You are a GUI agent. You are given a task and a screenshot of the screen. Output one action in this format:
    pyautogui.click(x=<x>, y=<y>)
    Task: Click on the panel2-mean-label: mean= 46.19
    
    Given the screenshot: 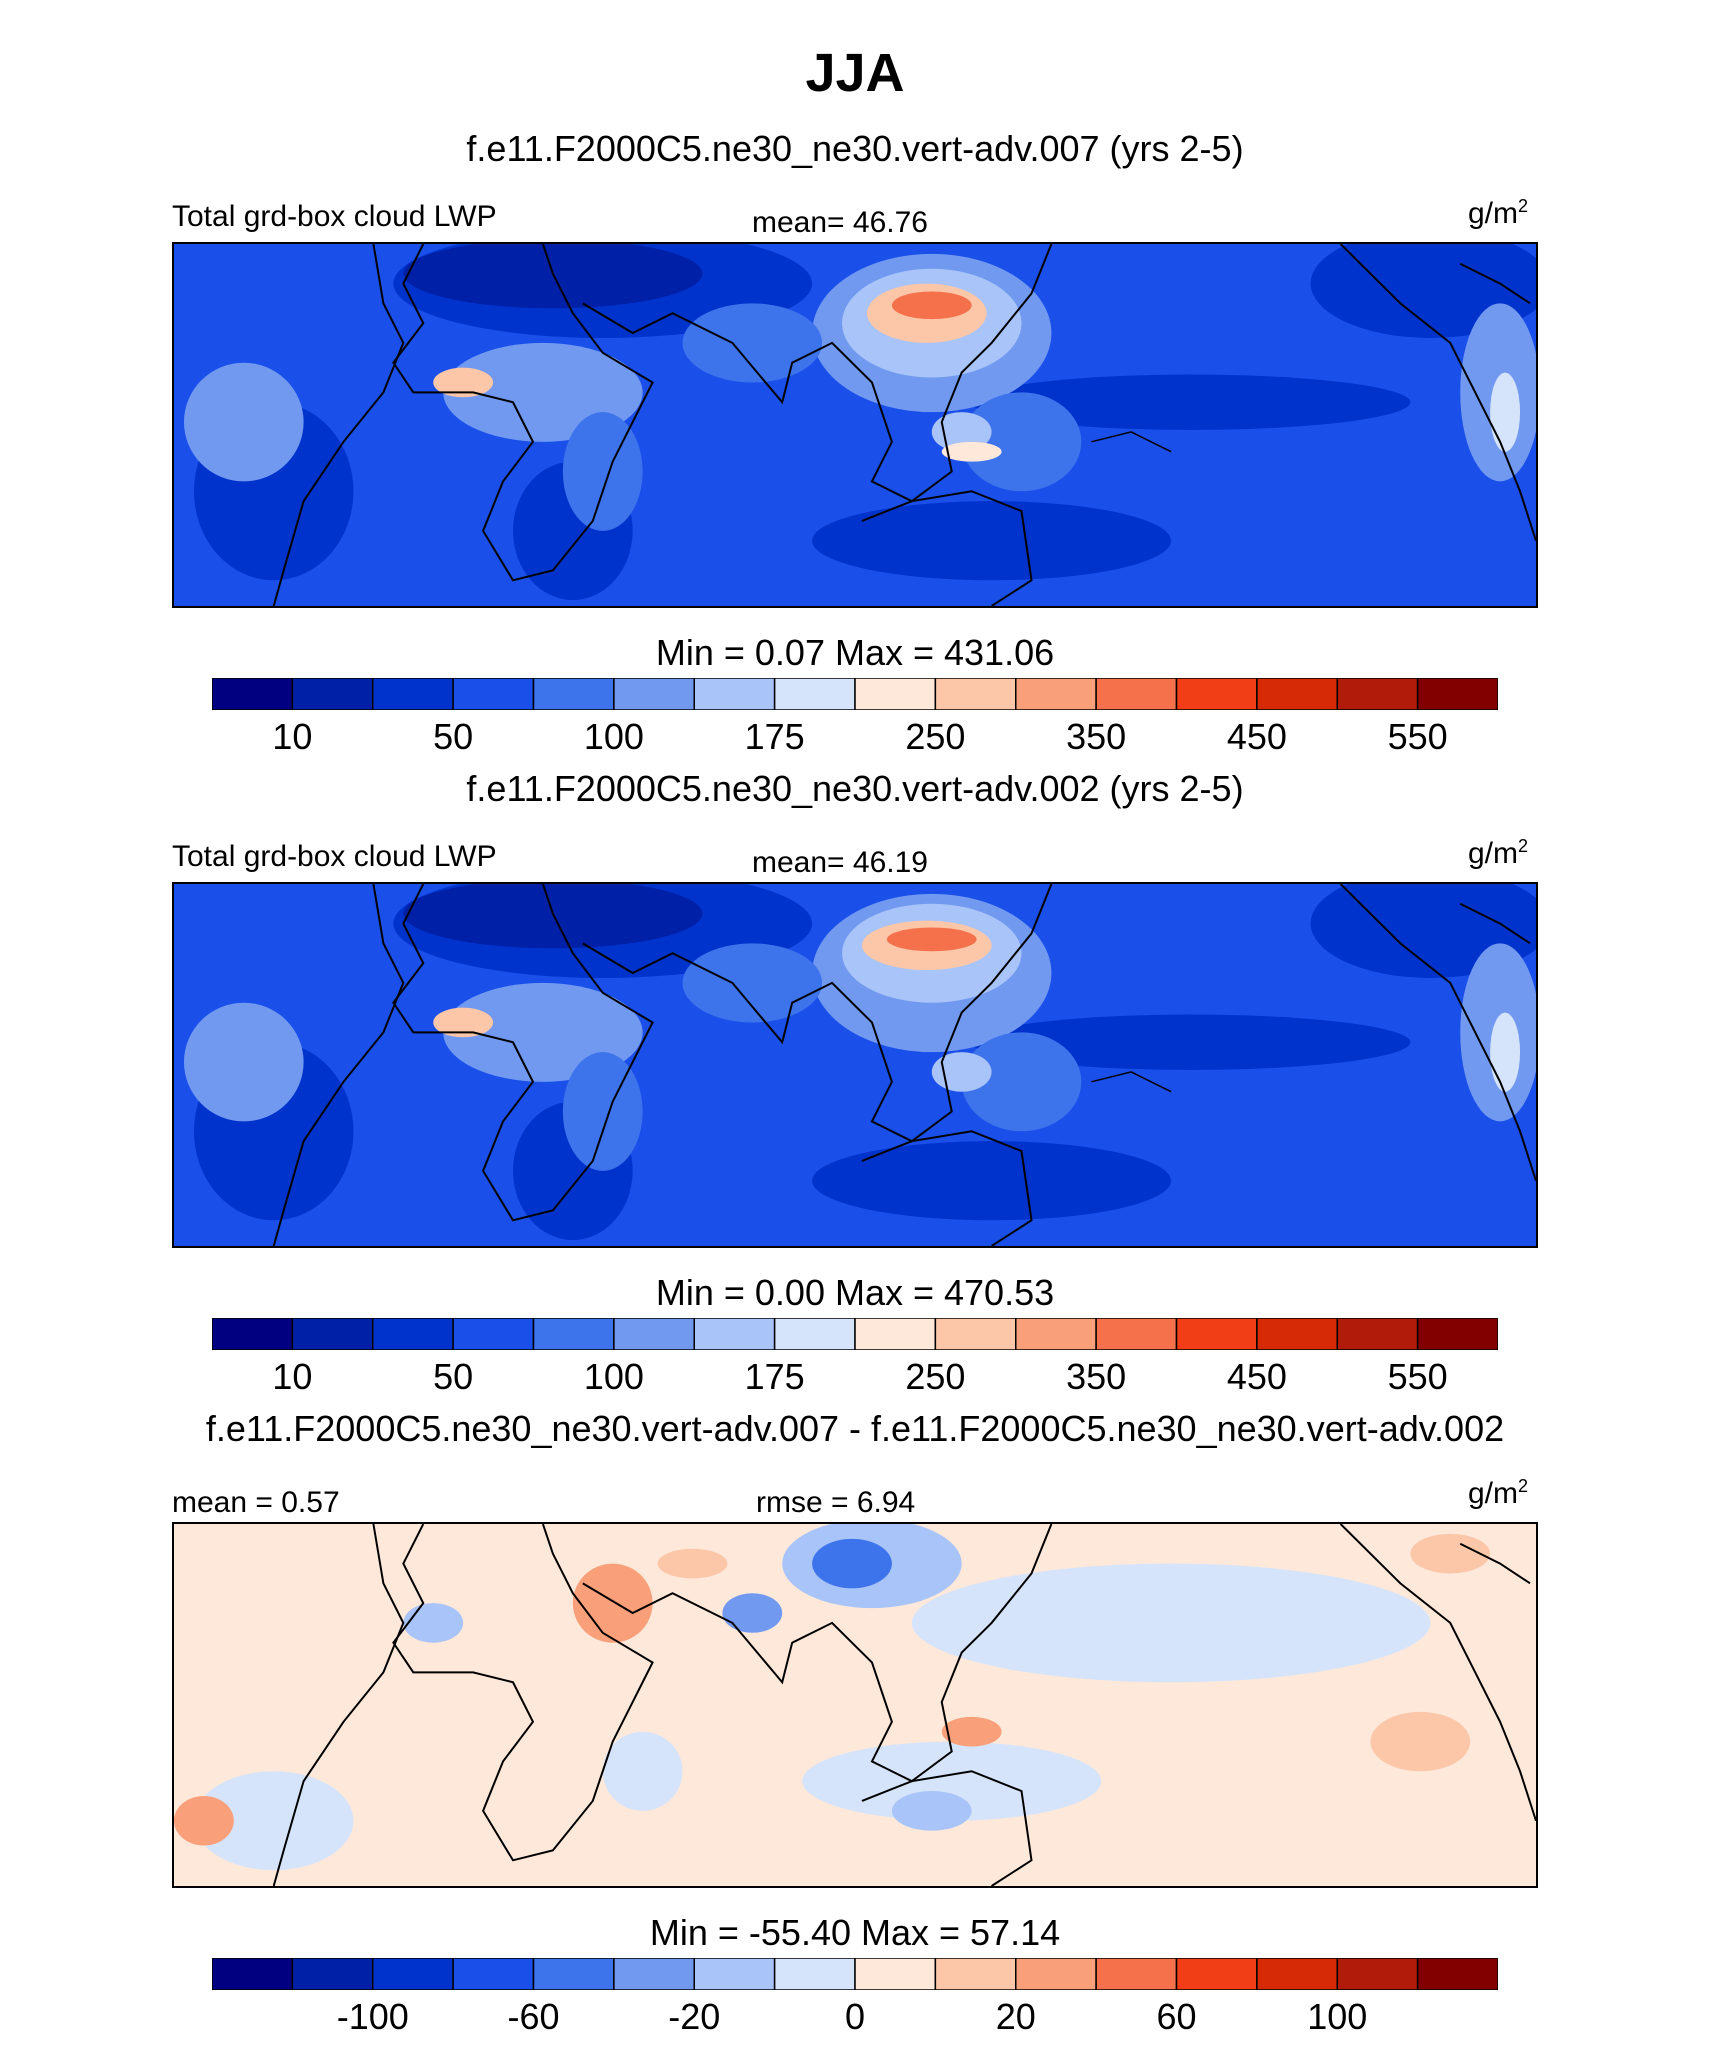 What is the action you would take?
    pyautogui.click(x=840, y=862)
    